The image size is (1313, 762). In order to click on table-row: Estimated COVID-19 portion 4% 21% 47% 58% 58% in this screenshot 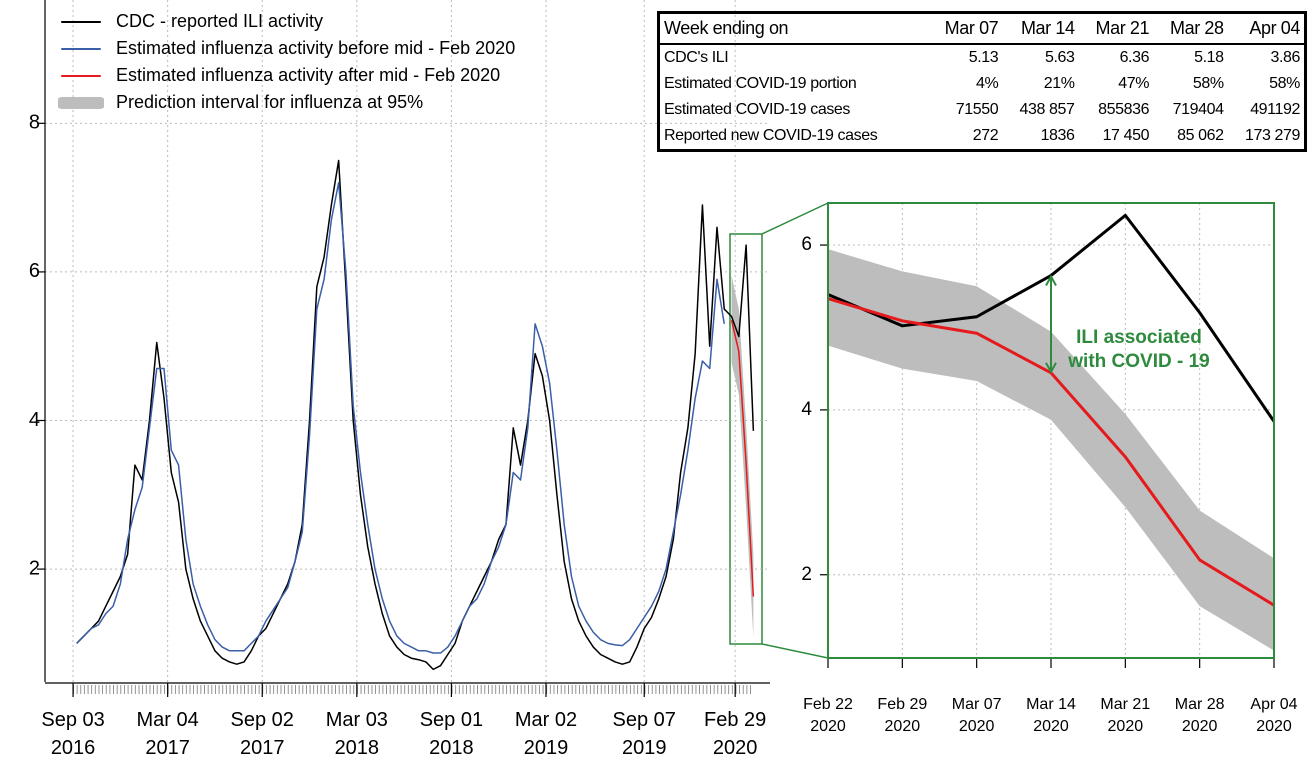, I will do `click(982, 84)`.